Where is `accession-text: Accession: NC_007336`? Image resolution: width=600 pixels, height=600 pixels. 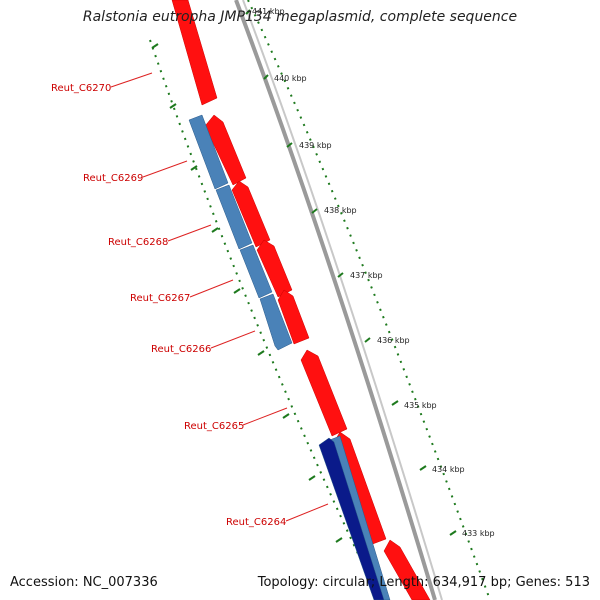 accession-text: Accession: NC_007336 is located at coordinates (84, 582).